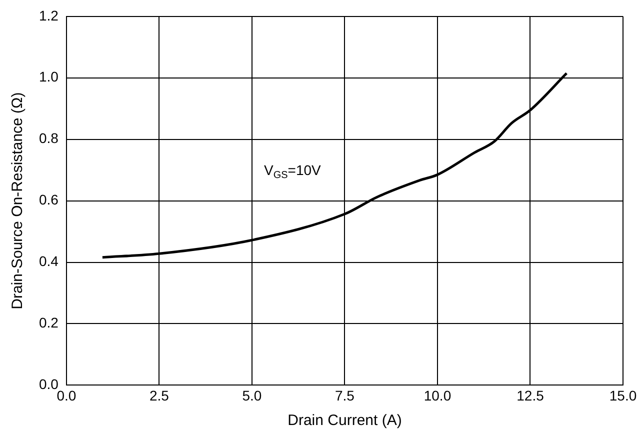 Image resolution: width=643 pixels, height=439 pixels. Describe the element at coordinates (48, 138) in the screenshot. I see `y-tick-label: 0.8` at that location.